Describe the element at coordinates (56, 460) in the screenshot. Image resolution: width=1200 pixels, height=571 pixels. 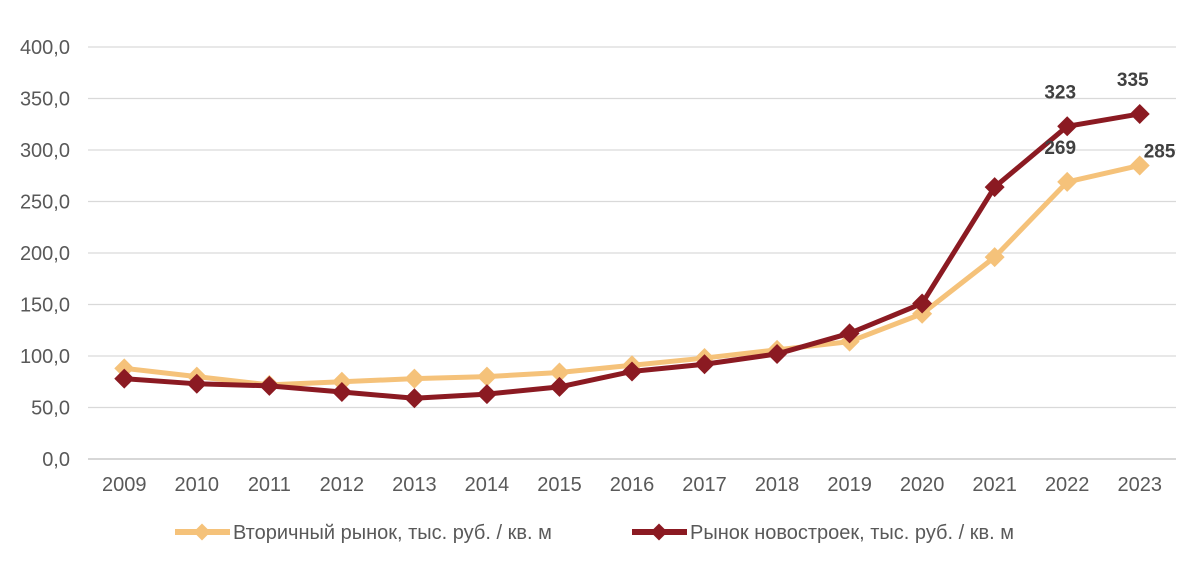
I see `y-tick-label: 0,0` at that location.